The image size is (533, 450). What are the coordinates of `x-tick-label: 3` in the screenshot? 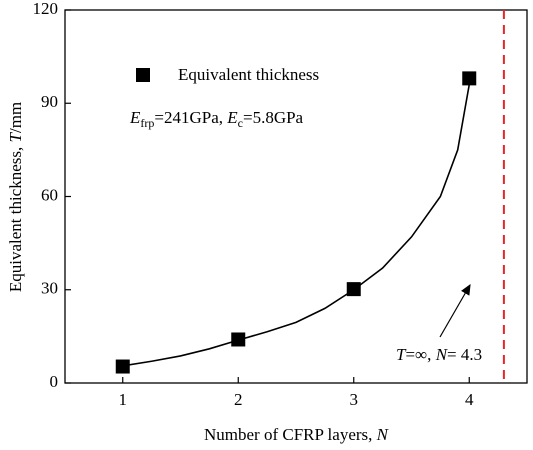 It's located at (354, 399).